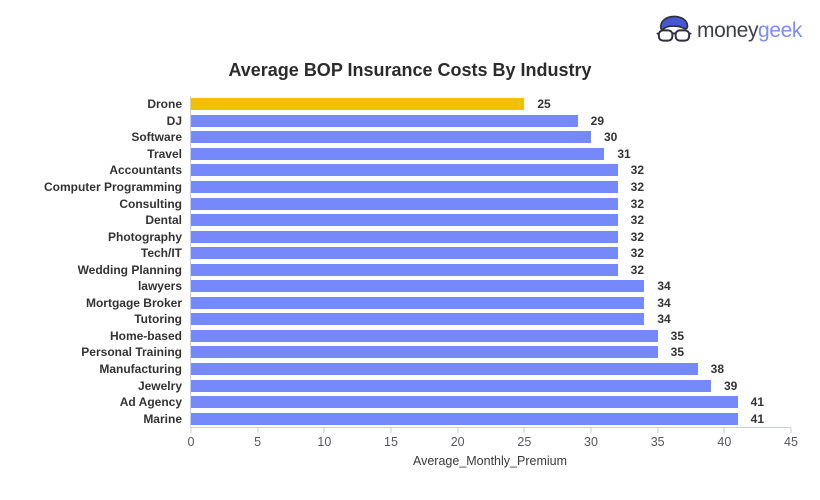 The image size is (820, 500). Describe the element at coordinates (410, 70) in the screenshot. I see `chart-title: Average BOP Insurance Costs By Industry` at that location.